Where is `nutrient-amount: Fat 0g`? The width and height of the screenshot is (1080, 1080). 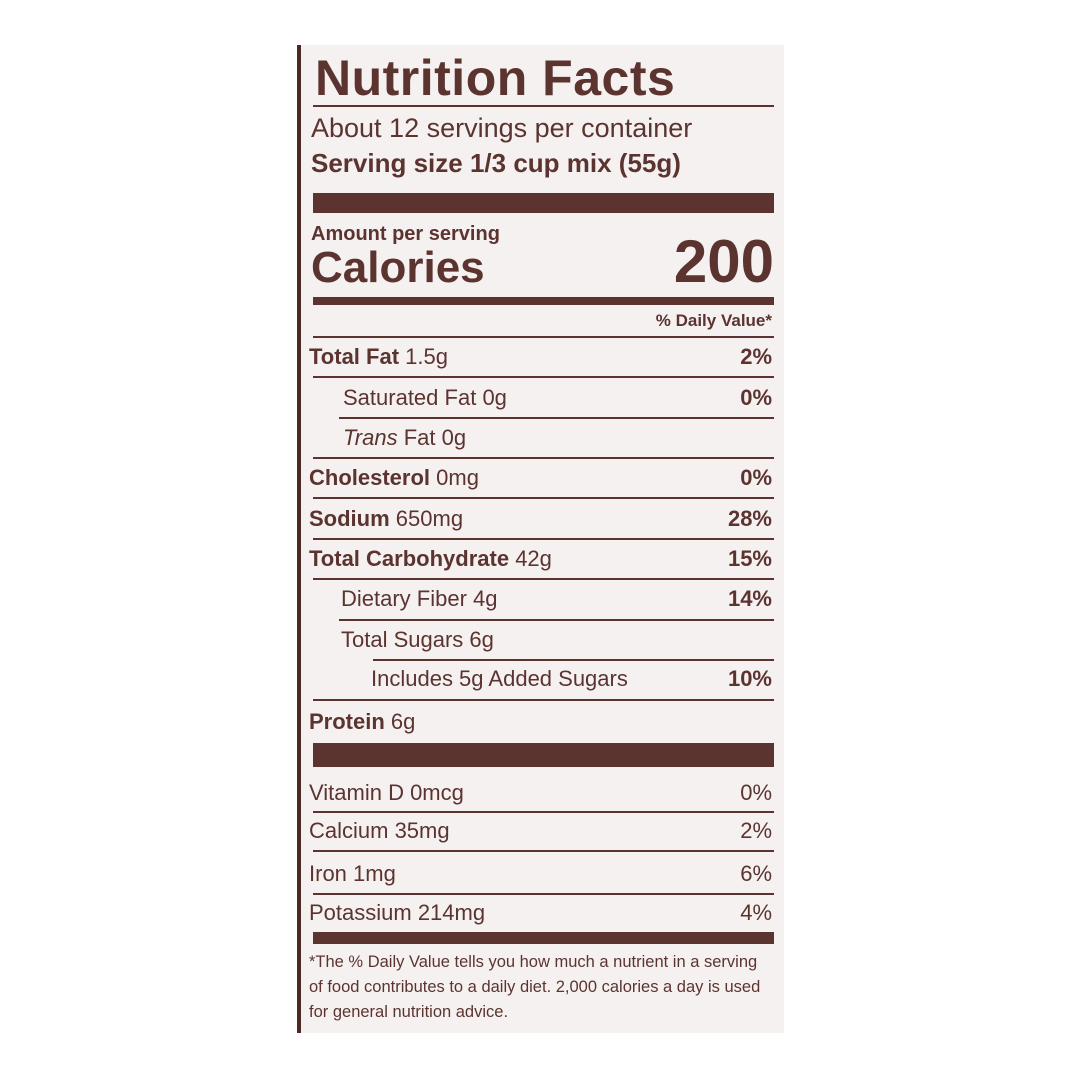
nutrient-amount: Fat 0g is located at coordinates (435, 437).